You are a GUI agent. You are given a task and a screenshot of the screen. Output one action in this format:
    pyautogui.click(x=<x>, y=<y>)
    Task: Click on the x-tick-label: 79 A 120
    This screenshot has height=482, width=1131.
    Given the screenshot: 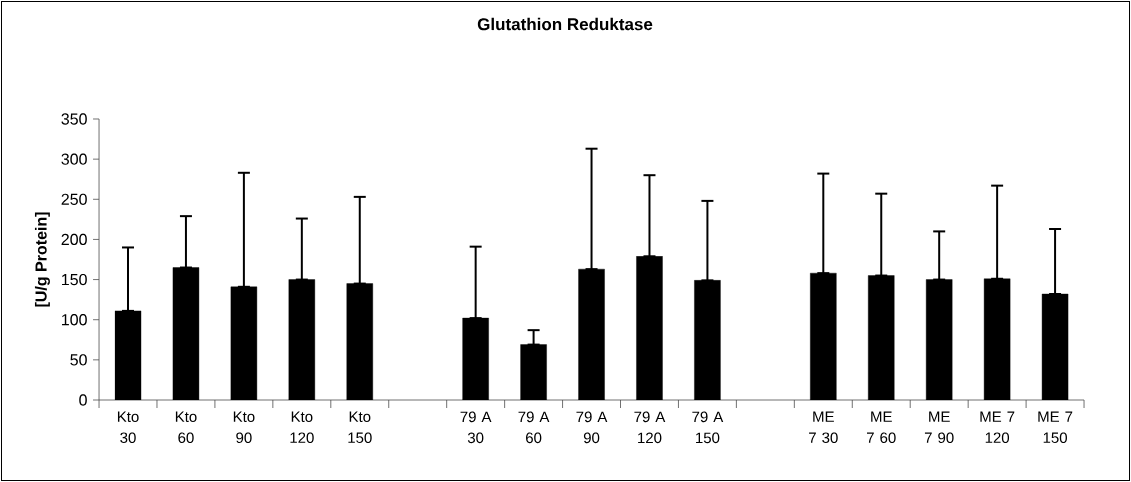 What is the action you would take?
    pyautogui.click(x=650, y=427)
    